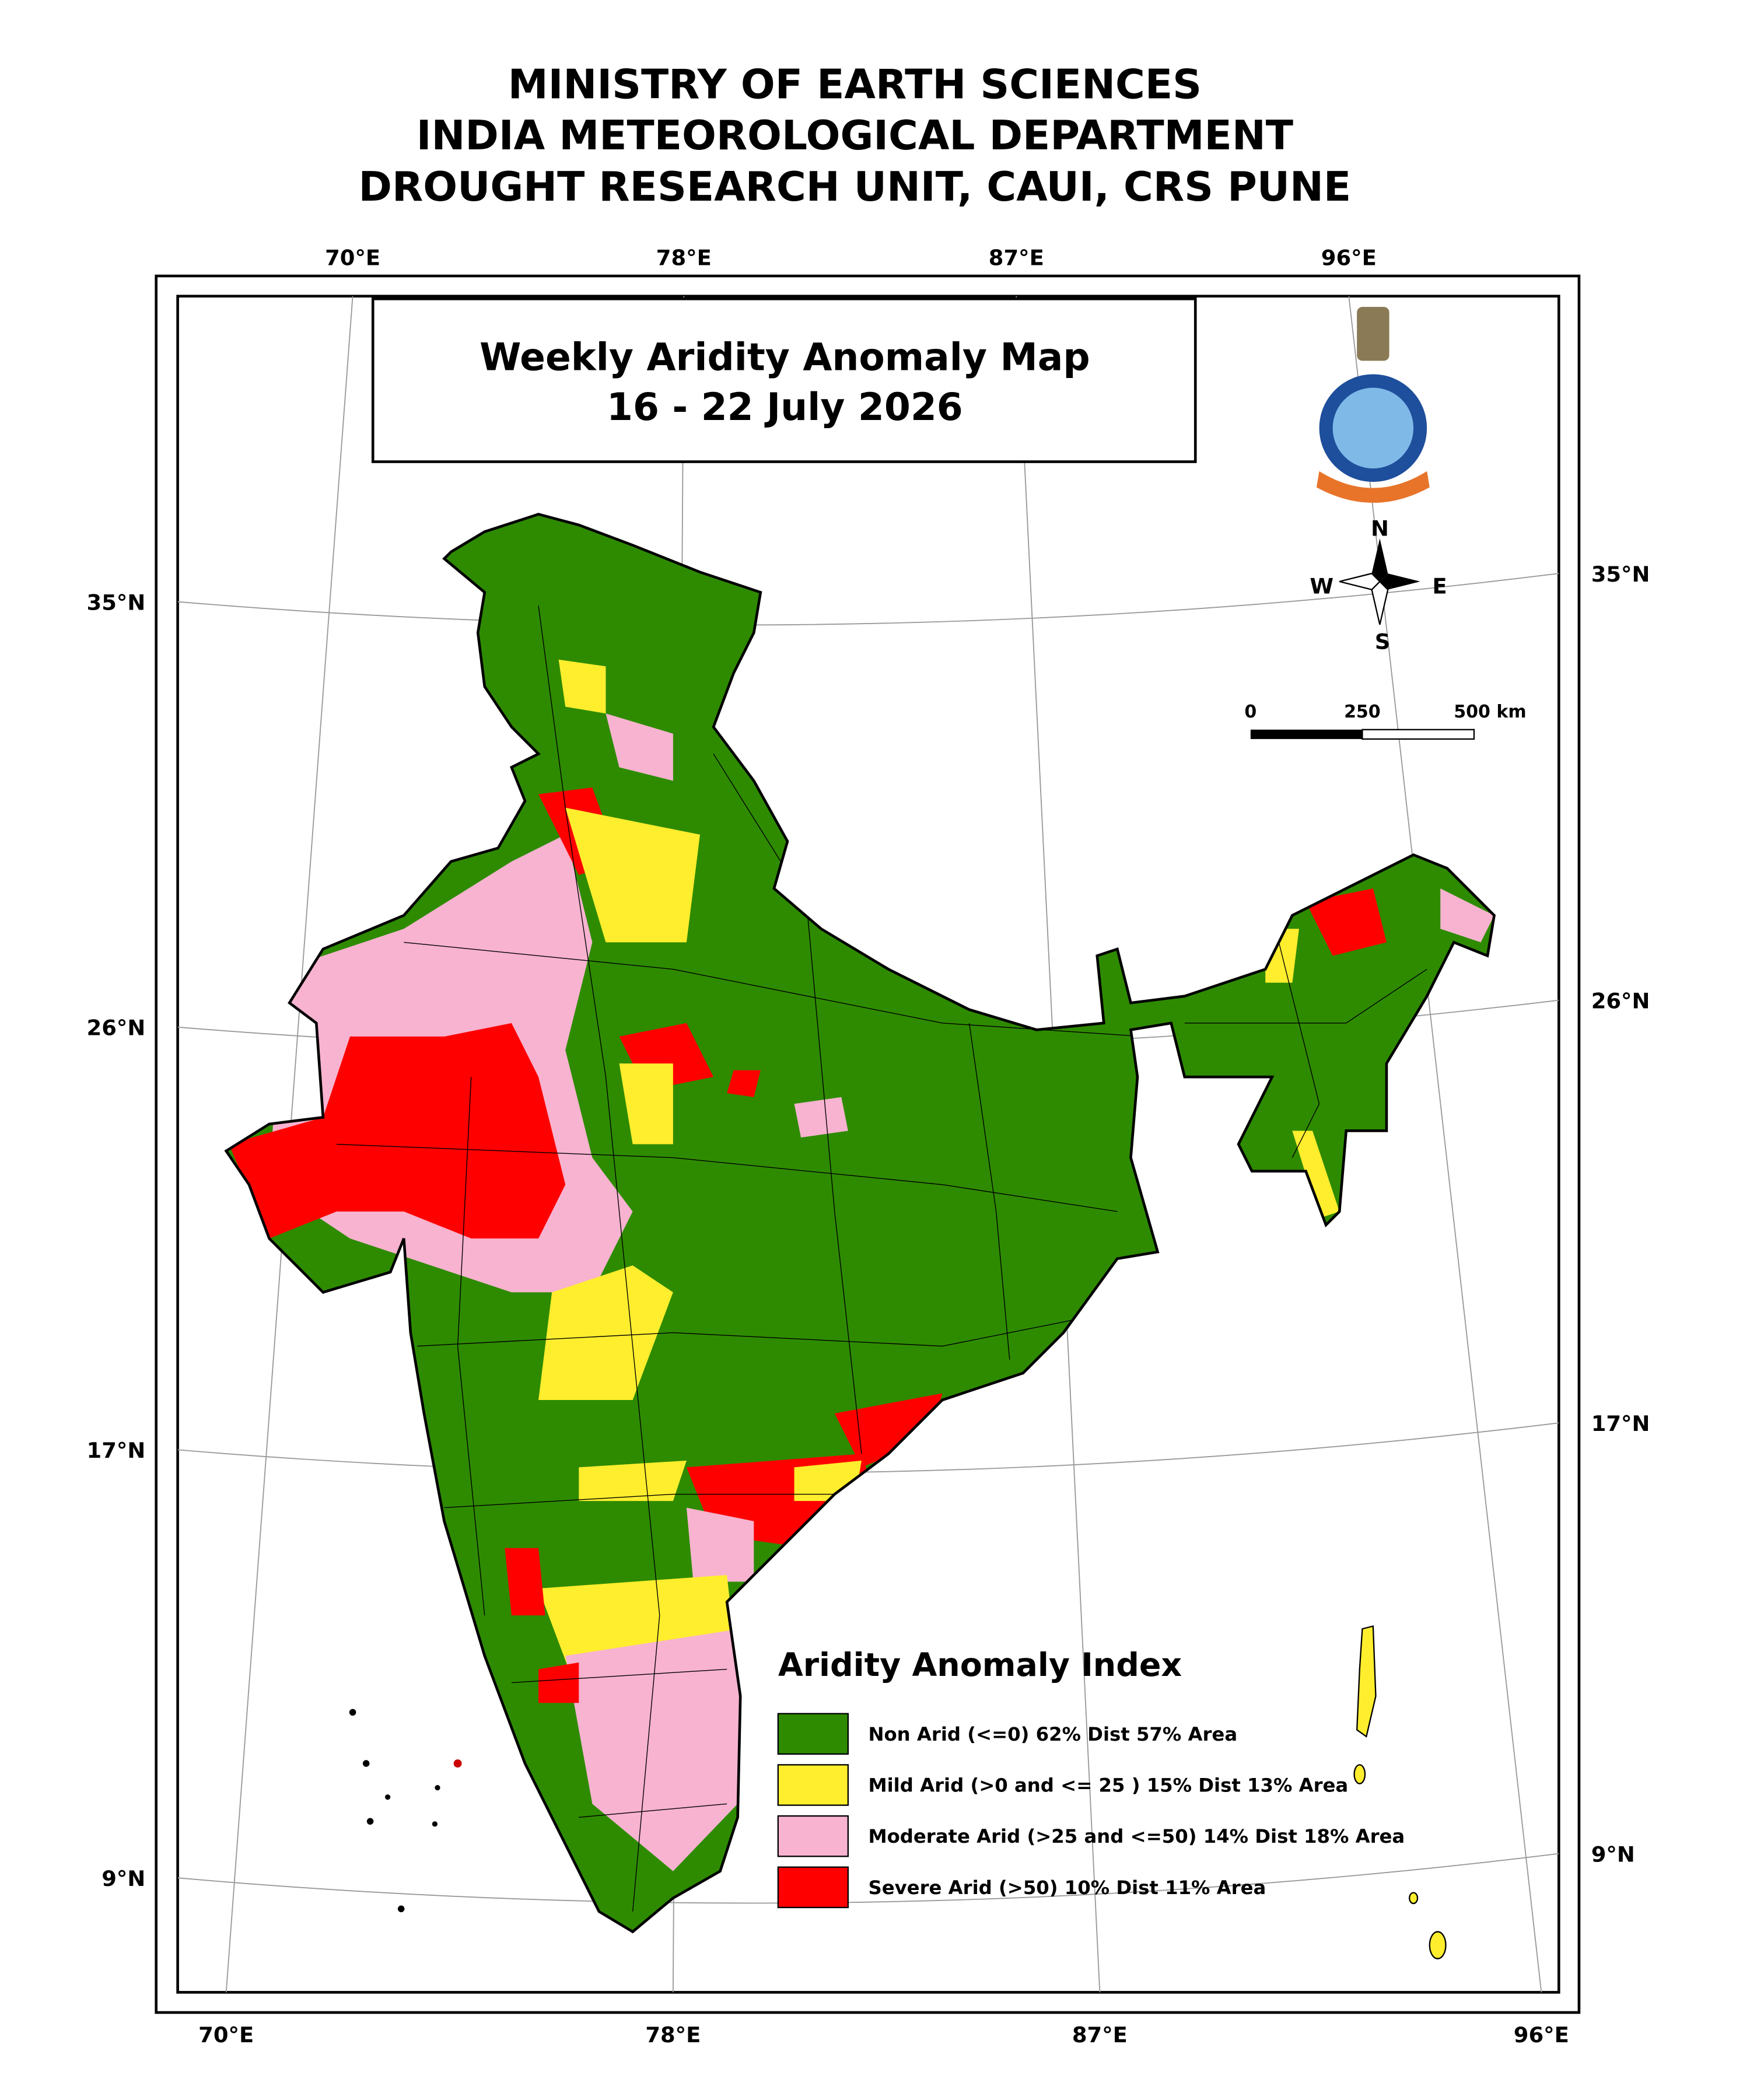 This screenshot has width=1750, height=2100. I want to click on scale-label: 0, so click(1250, 712).